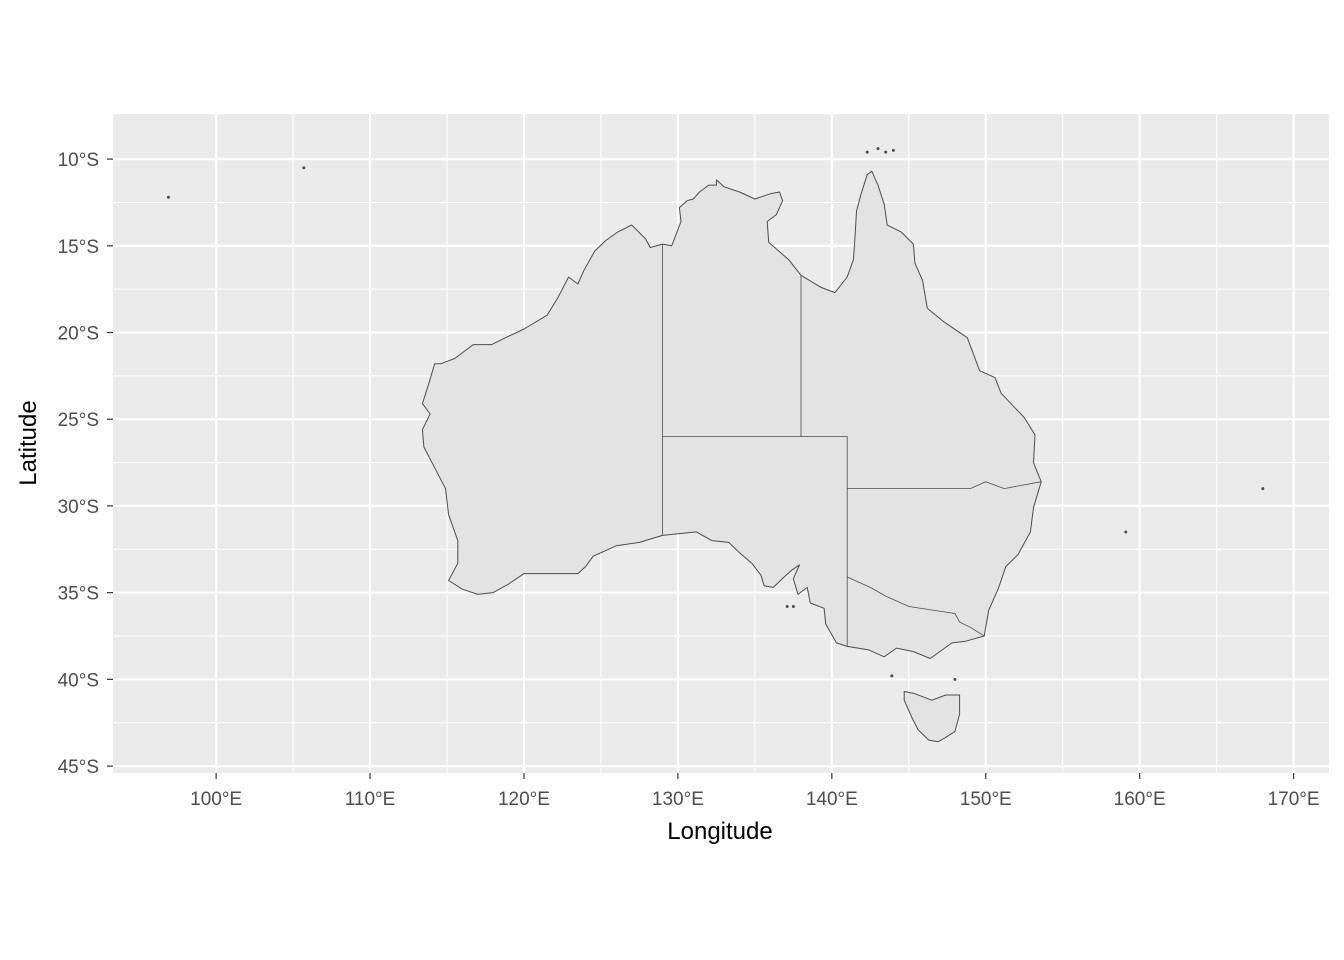  What do you see at coordinates (78, 247) in the screenshot?
I see `y-tick-label: 15°S` at bounding box center [78, 247].